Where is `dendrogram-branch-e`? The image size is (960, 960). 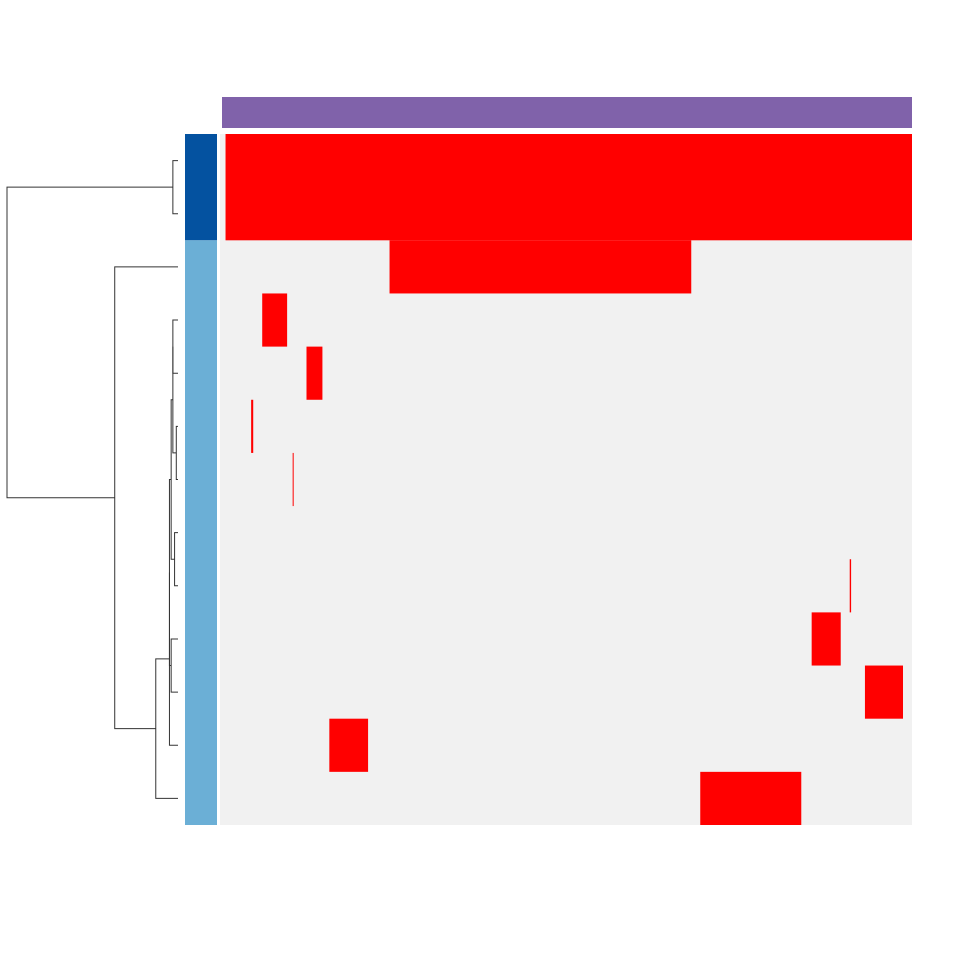
dendrogram-branch-e is located at coordinates (176, 559).